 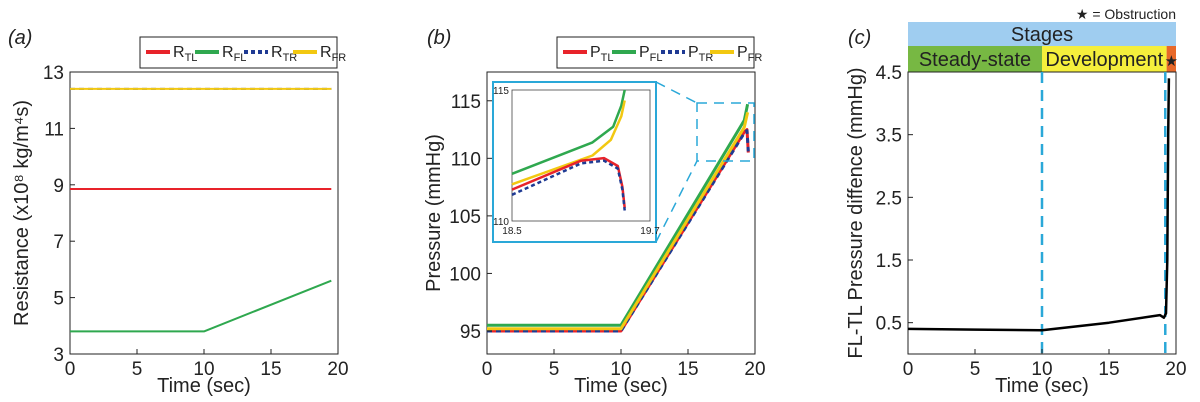 I want to click on panel-b-series-fr, so click(x=618, y=221).